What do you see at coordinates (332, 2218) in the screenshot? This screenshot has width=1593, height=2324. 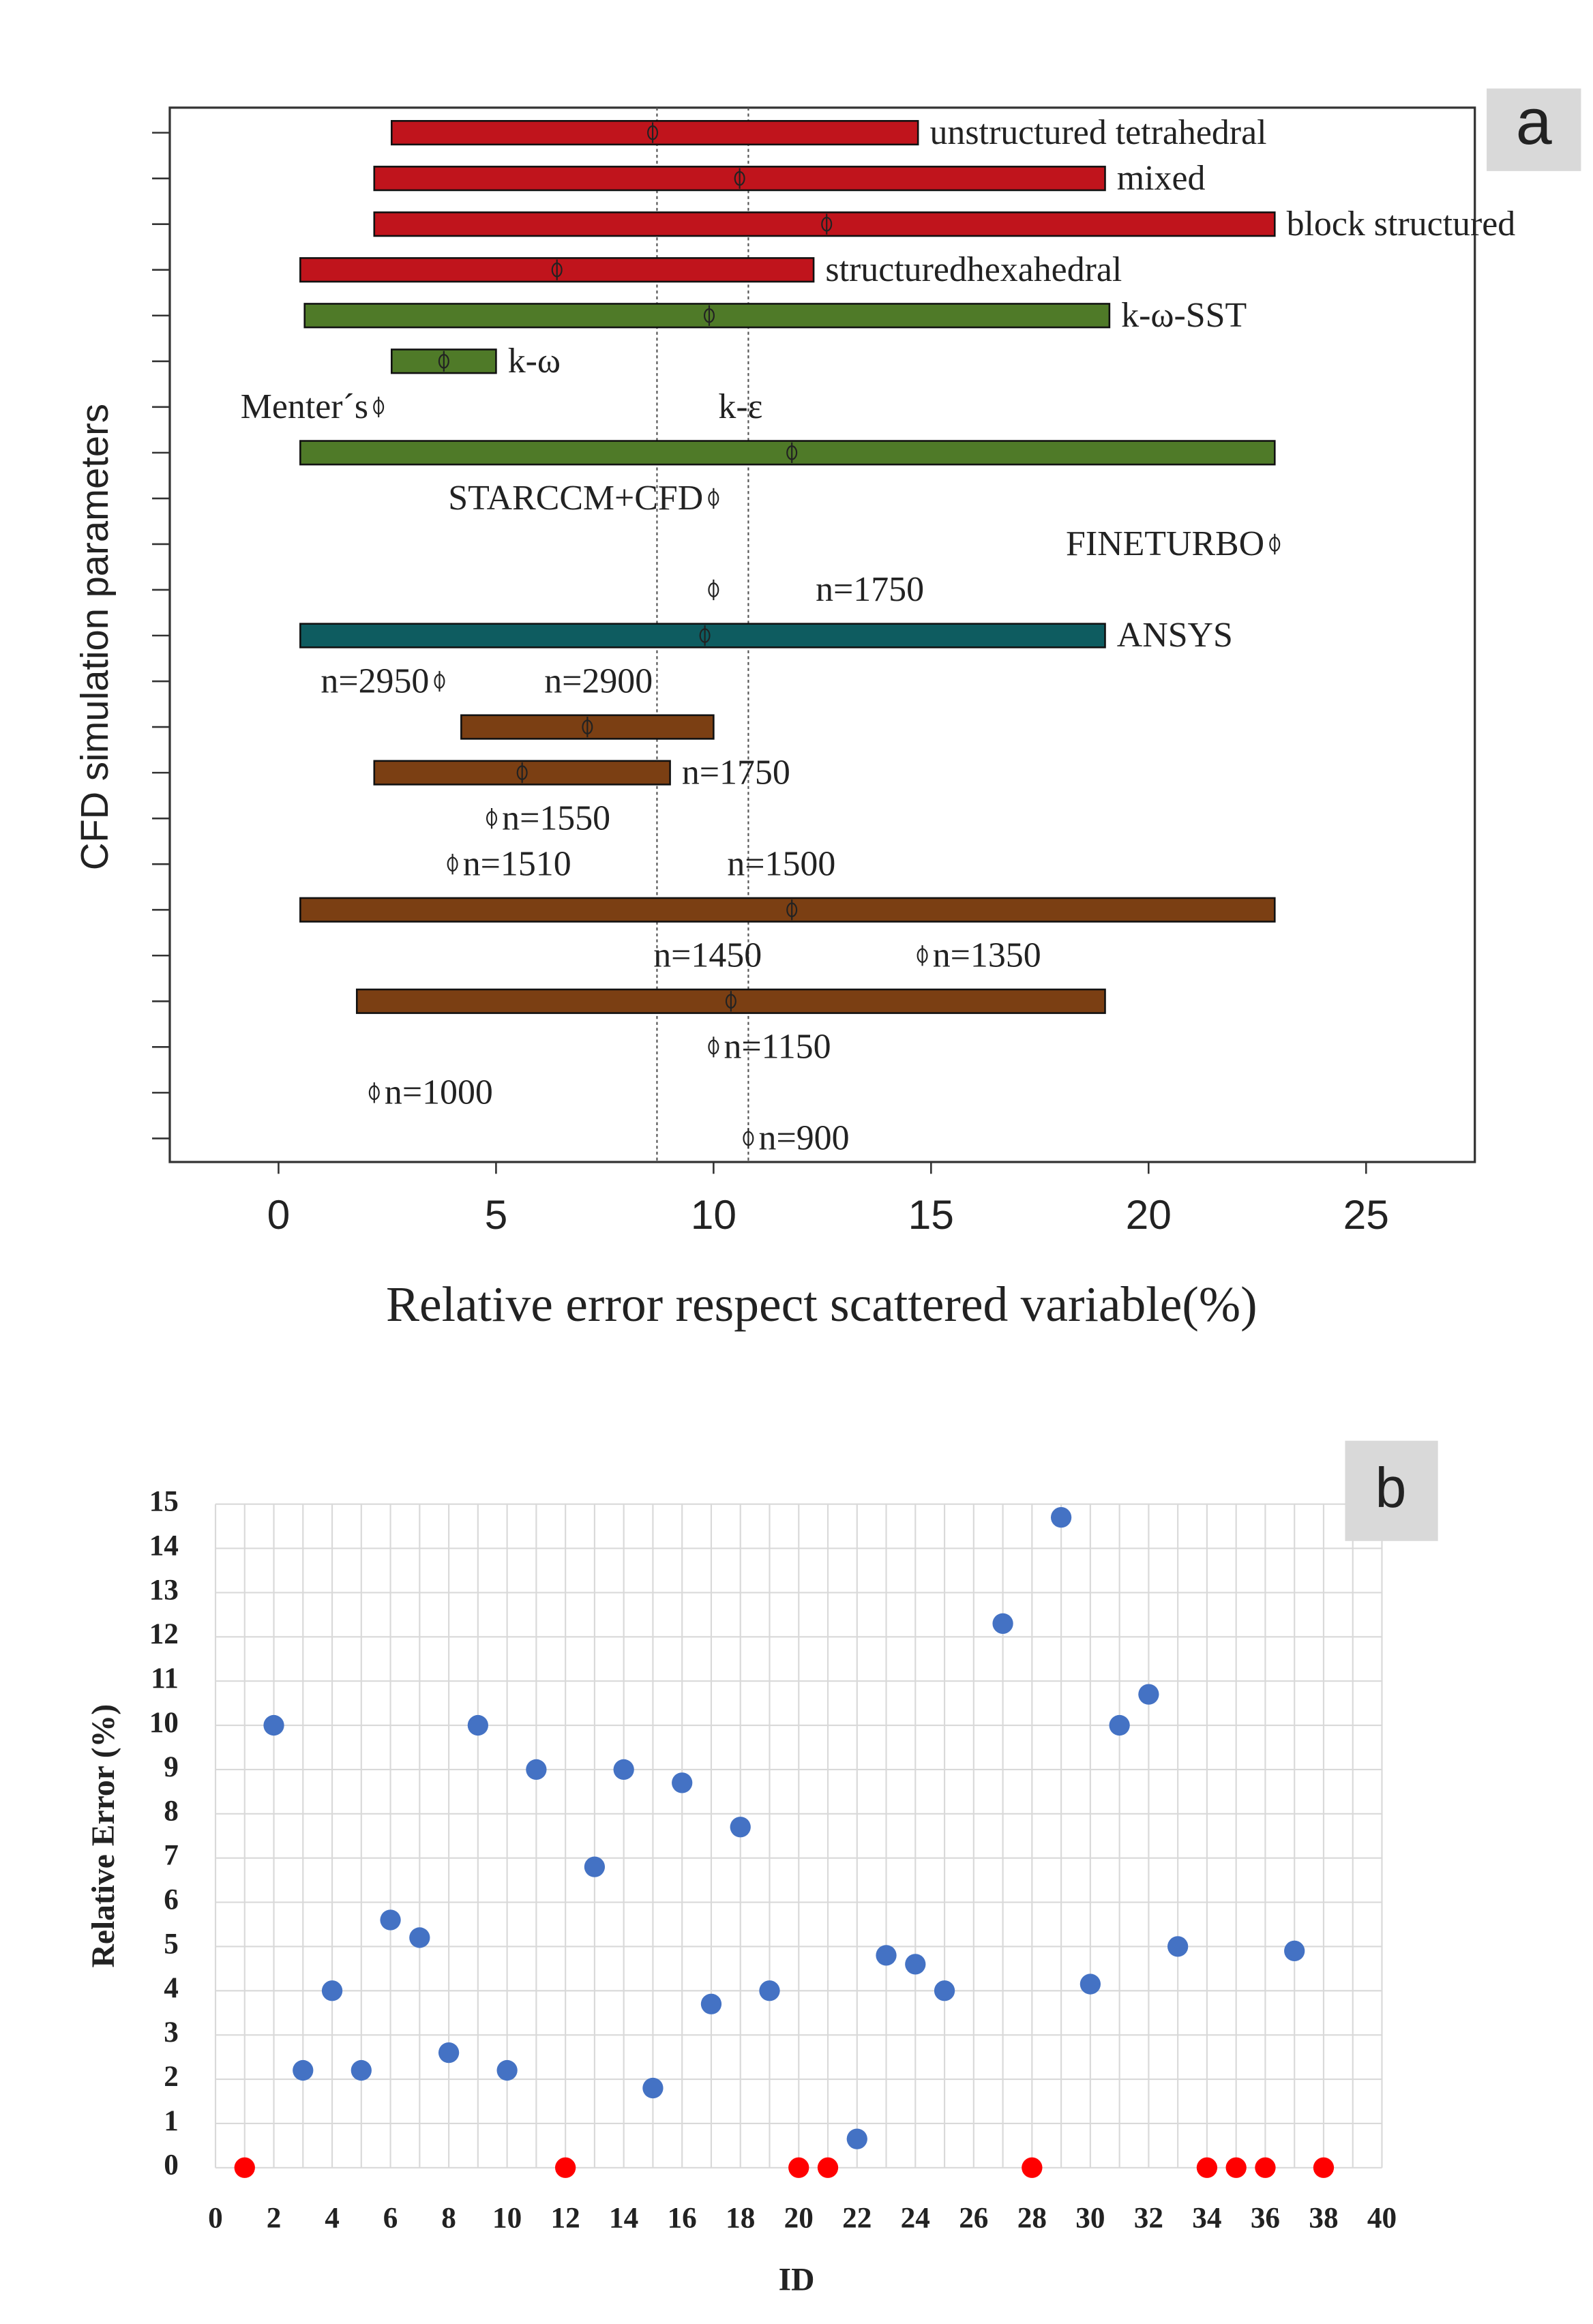 I see `x-tick-label: 4` at bounding box center [332, 2218].